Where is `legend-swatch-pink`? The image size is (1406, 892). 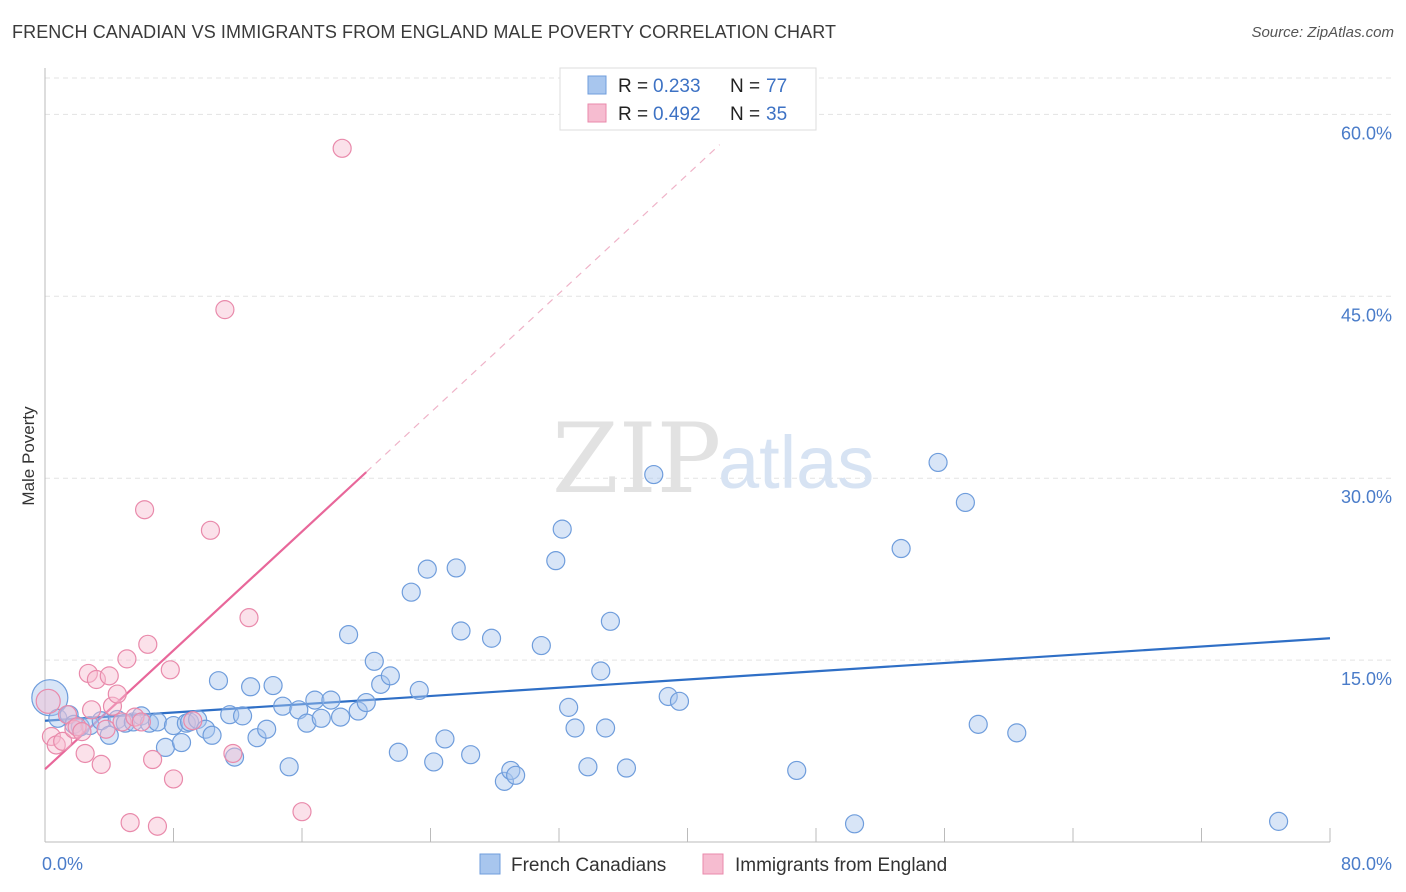 legend-swatch-pink is located at coordinates (597, 113).